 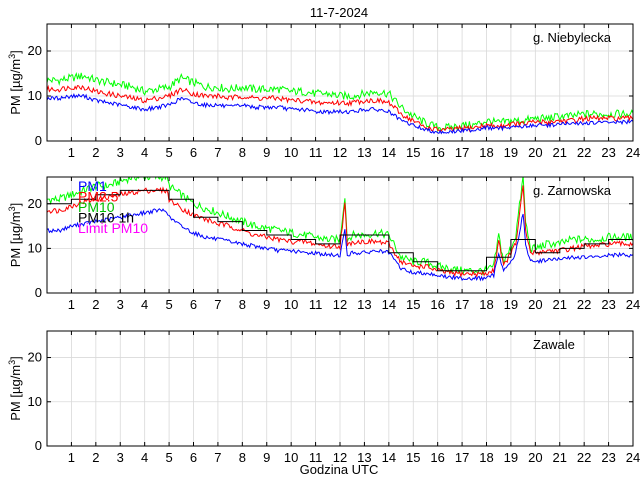 I want to click on legend-entry-limit-pm10: Limit PM10, so click(x=113, y=228).